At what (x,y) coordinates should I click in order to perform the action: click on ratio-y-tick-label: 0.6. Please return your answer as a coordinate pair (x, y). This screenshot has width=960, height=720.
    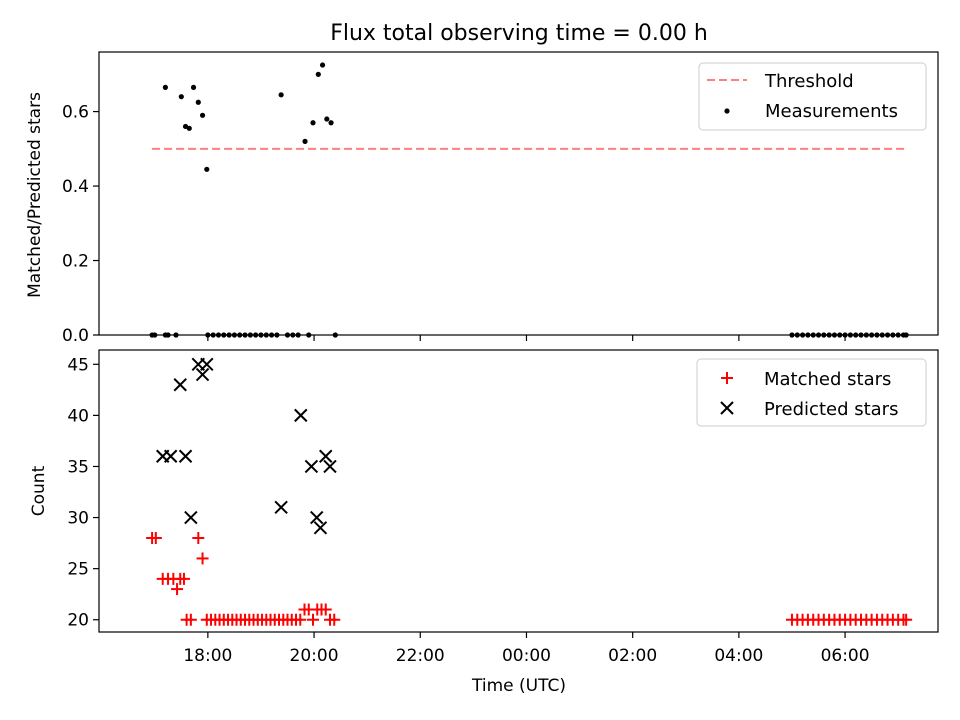
    Looking at the image, I should click on (75, 113).